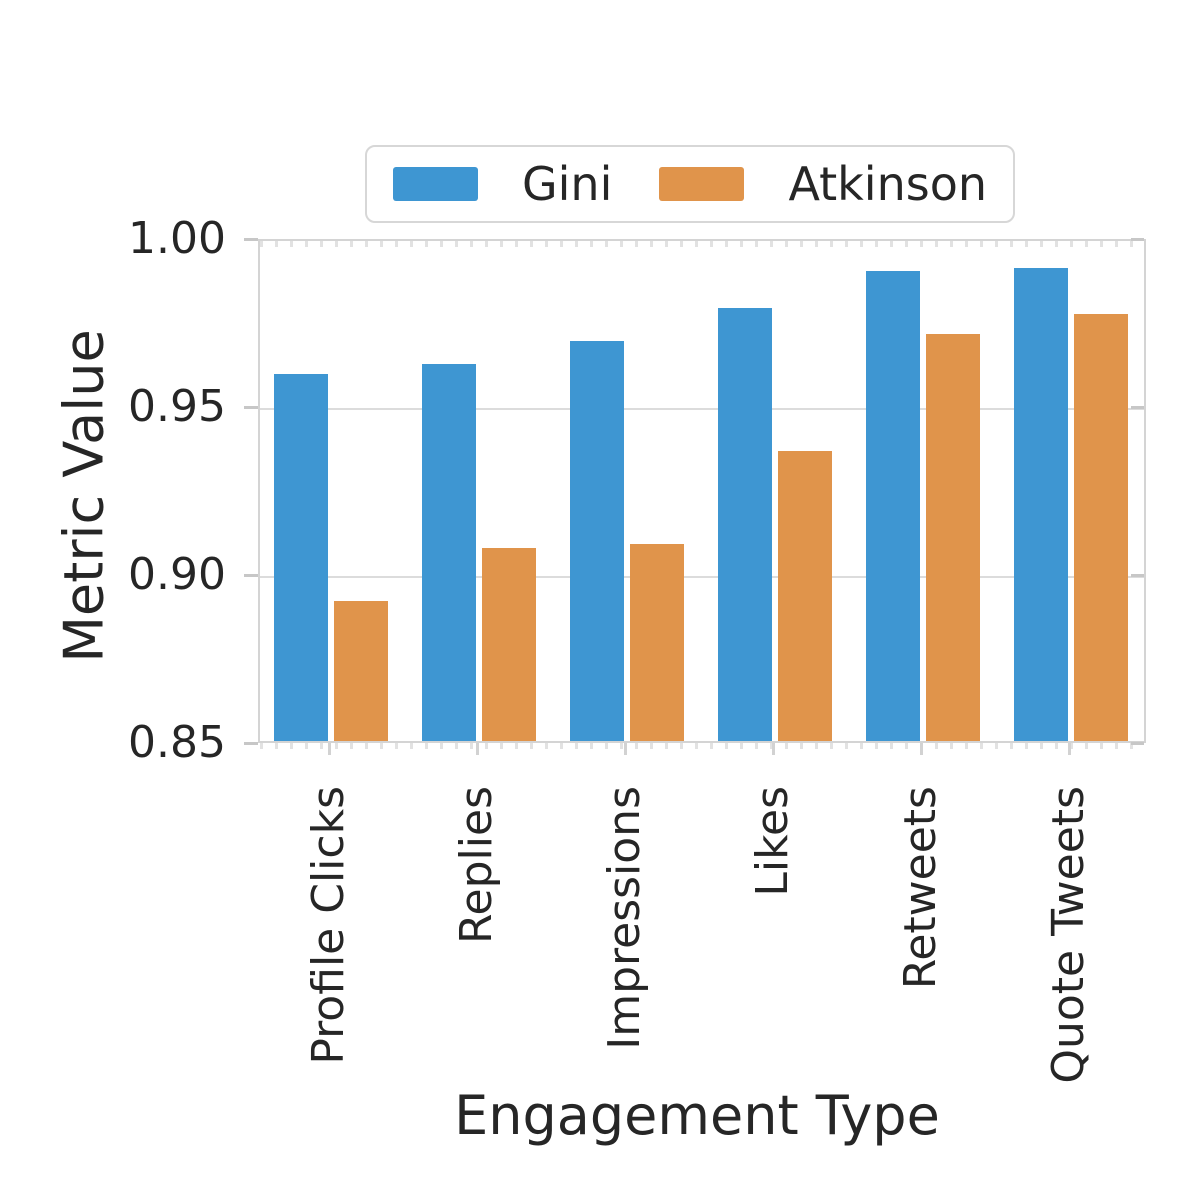  I want to click on legend-item-gini: Gini, so click(502, 184).